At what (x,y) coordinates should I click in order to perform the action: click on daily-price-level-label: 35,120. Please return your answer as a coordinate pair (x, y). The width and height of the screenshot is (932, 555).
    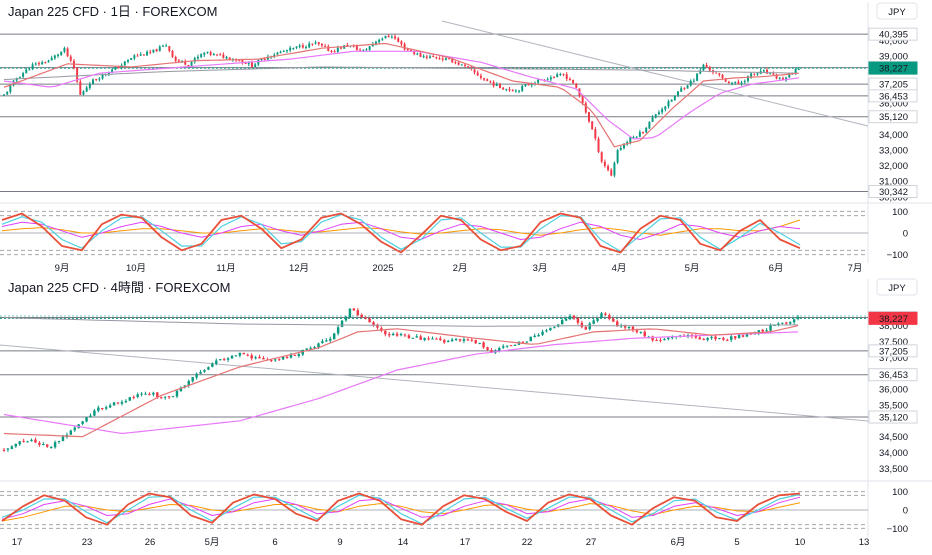
    Looking at the image, I should click on (893, 117).